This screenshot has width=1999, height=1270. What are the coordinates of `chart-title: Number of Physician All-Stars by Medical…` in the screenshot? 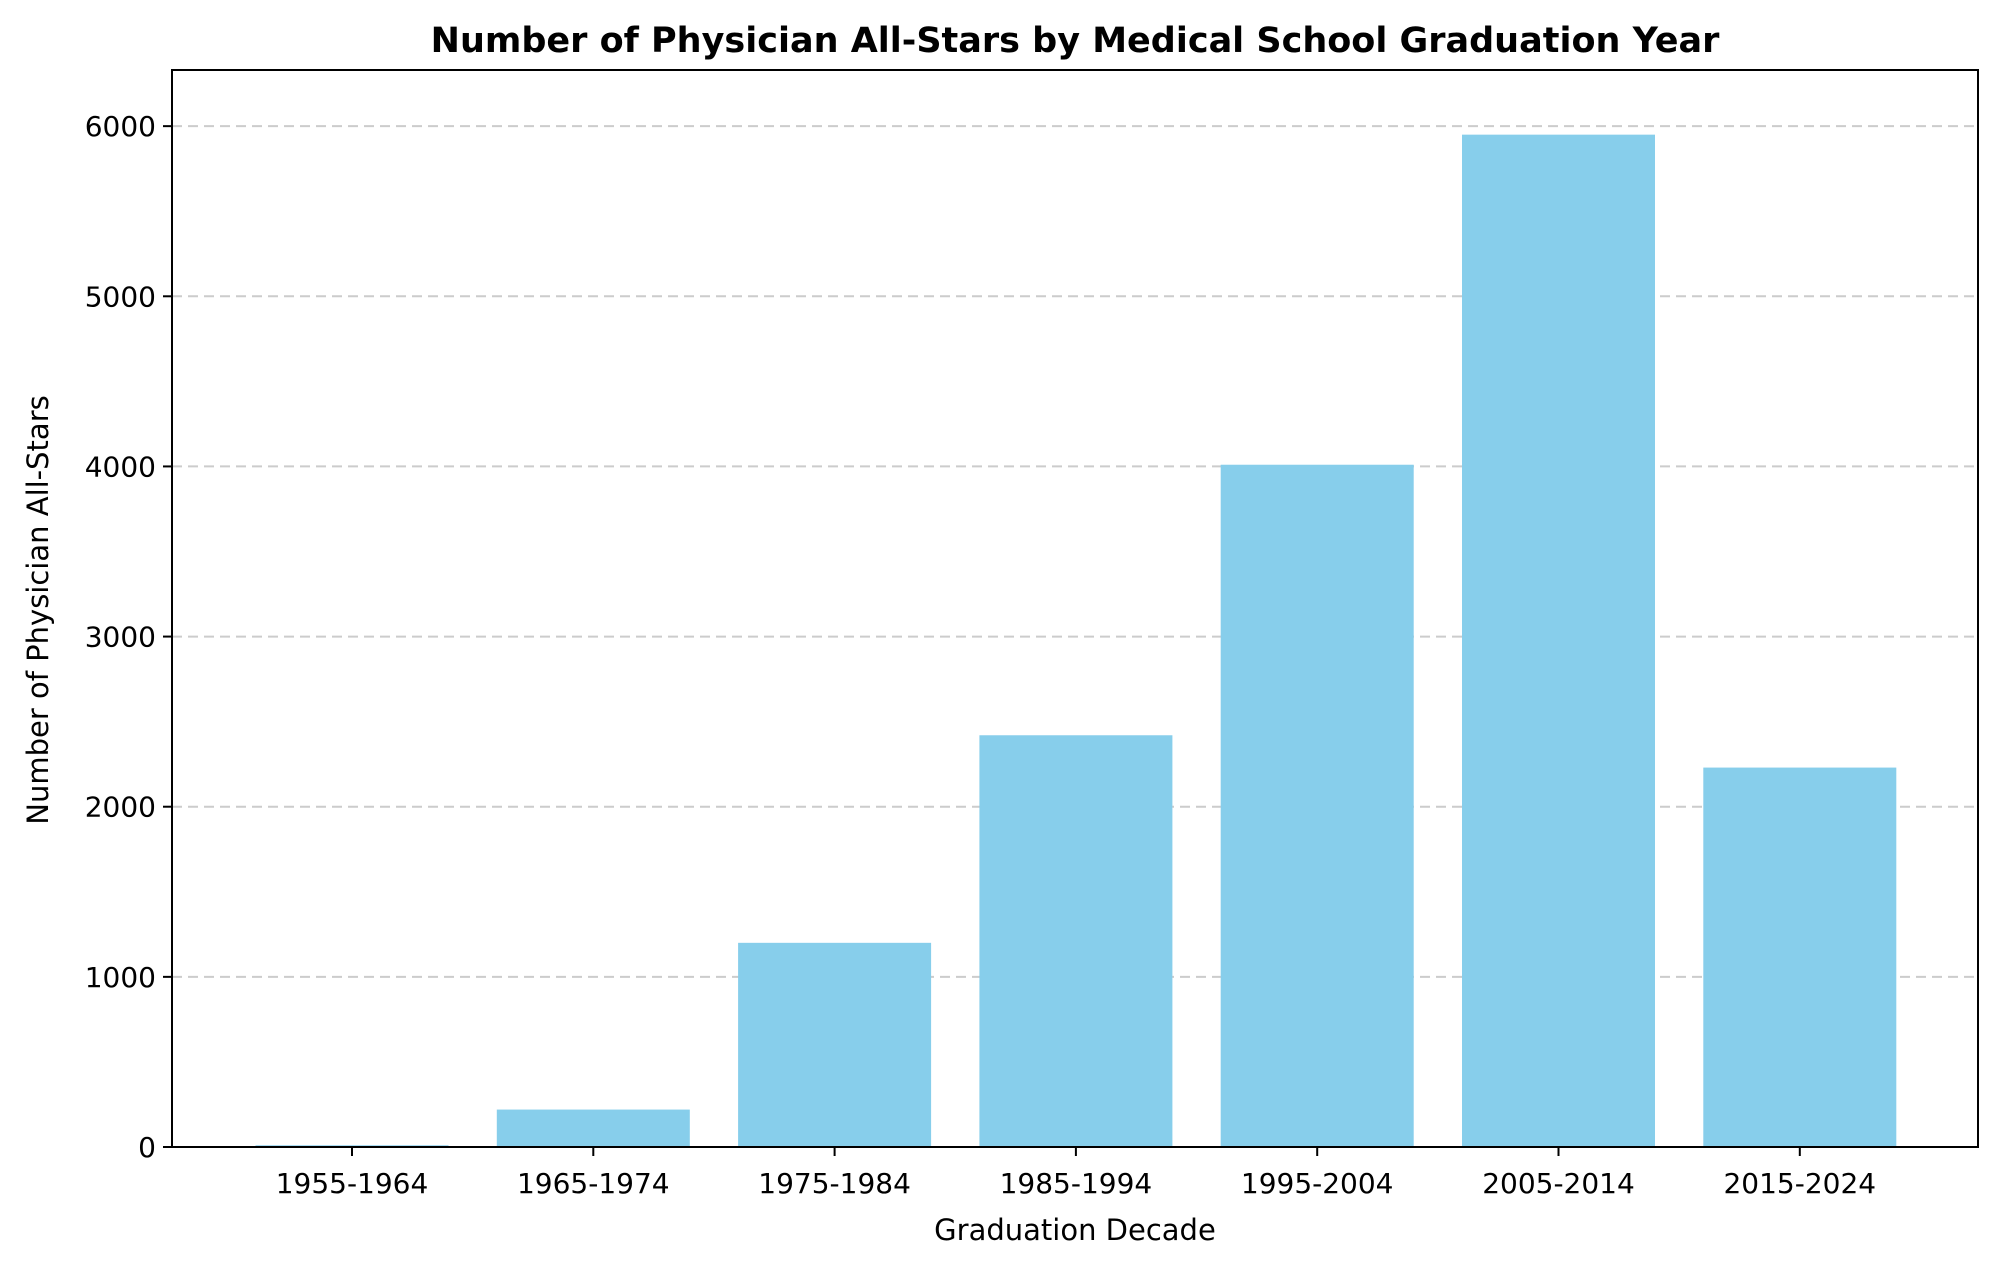 It's located at (1075, 41).